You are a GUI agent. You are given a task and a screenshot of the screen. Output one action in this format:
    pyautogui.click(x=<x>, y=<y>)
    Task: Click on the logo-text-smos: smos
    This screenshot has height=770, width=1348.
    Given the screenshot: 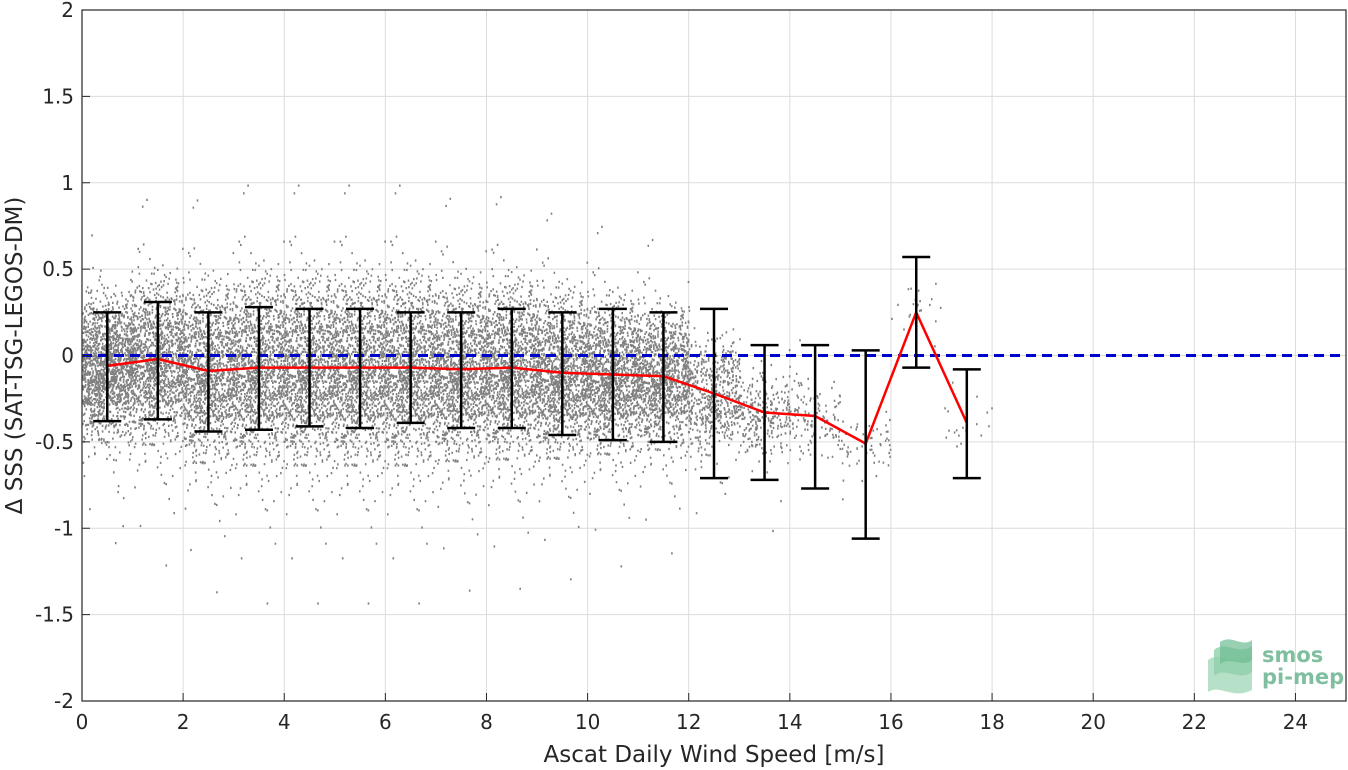 What is the action you would take?
    pyautogui.click(x=1292, y=655)
    